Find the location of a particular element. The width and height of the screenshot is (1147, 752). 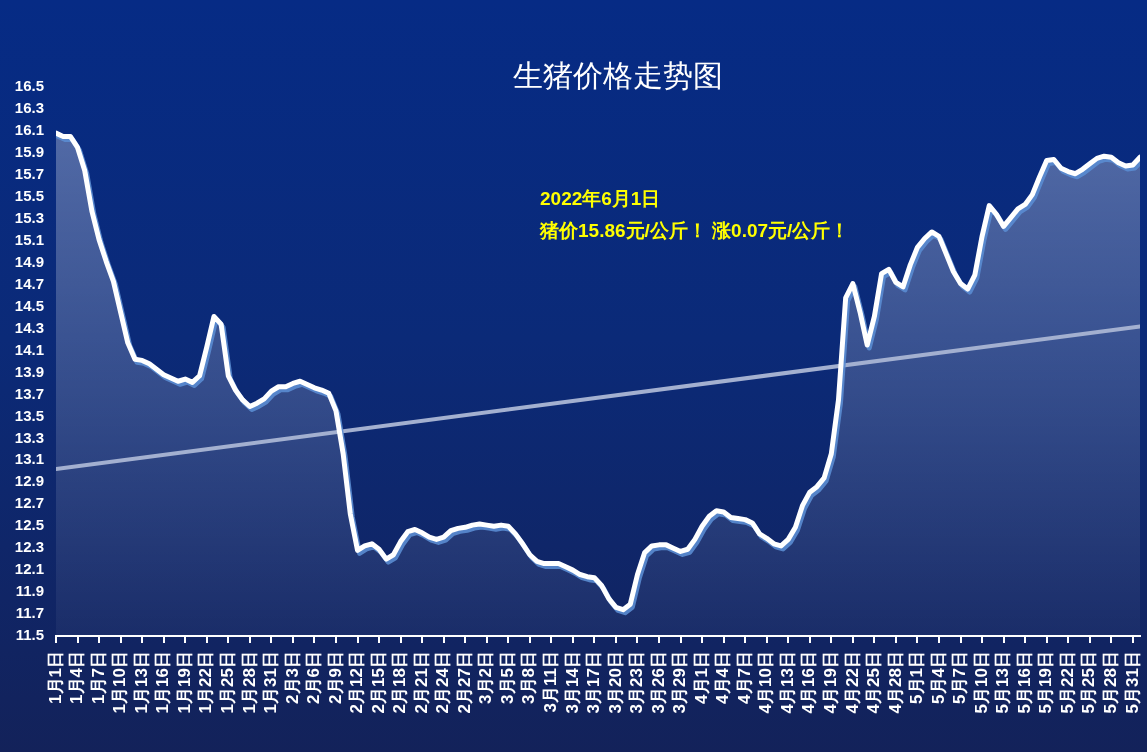

y-tick-label: 15.5 is located at coordinates (29, 195).